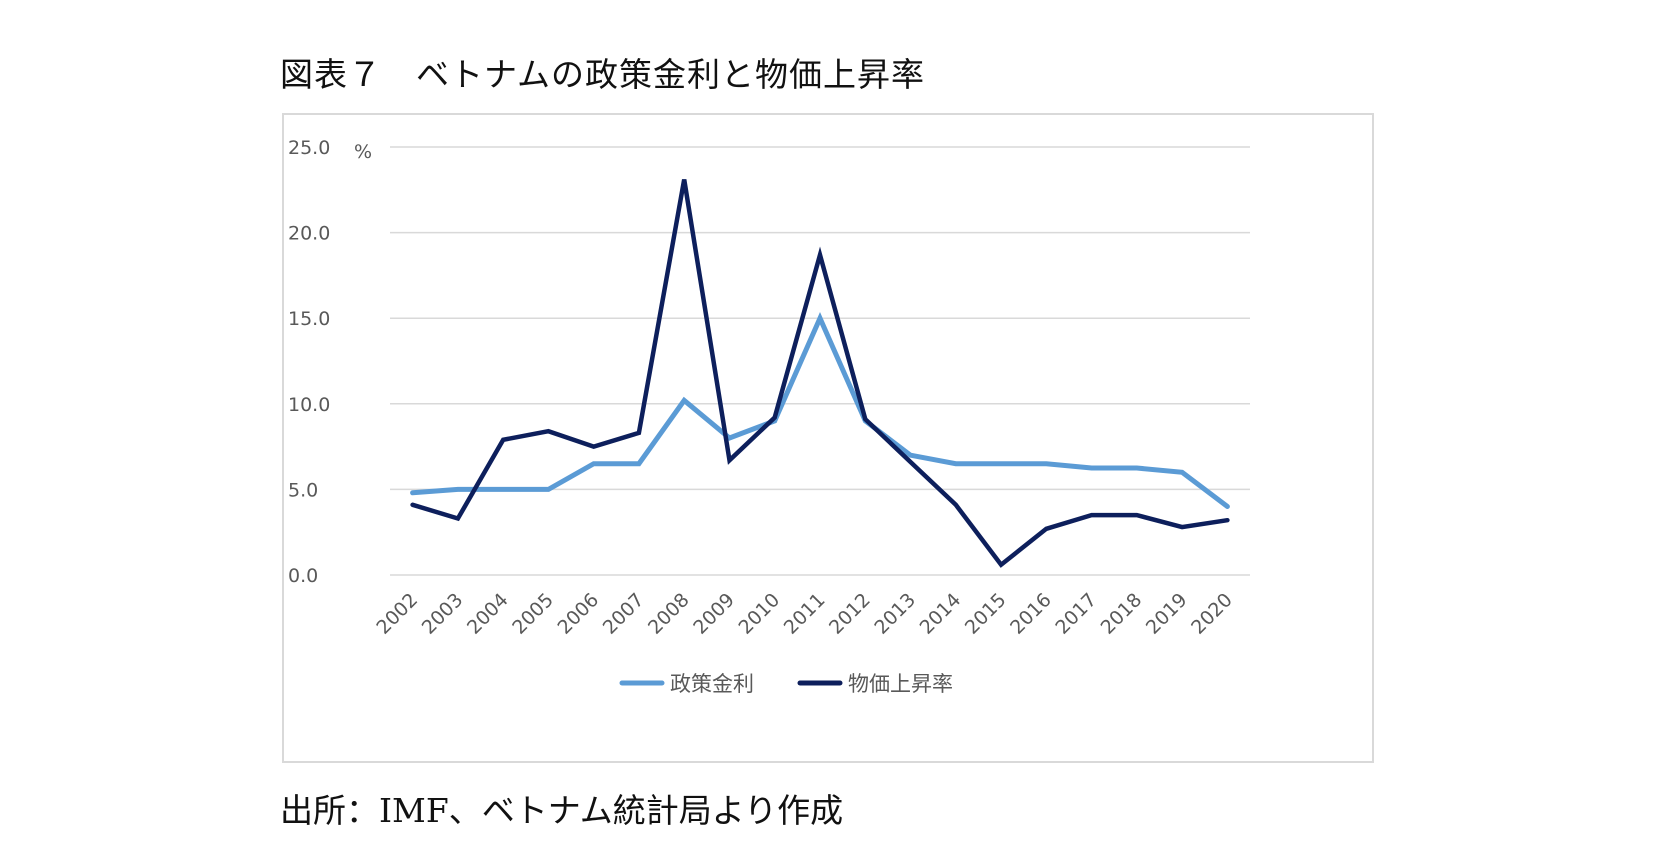  Describe the element at coordinates (850, 614) in the screenshot. I see `x-tick-label: 2012` at that location.